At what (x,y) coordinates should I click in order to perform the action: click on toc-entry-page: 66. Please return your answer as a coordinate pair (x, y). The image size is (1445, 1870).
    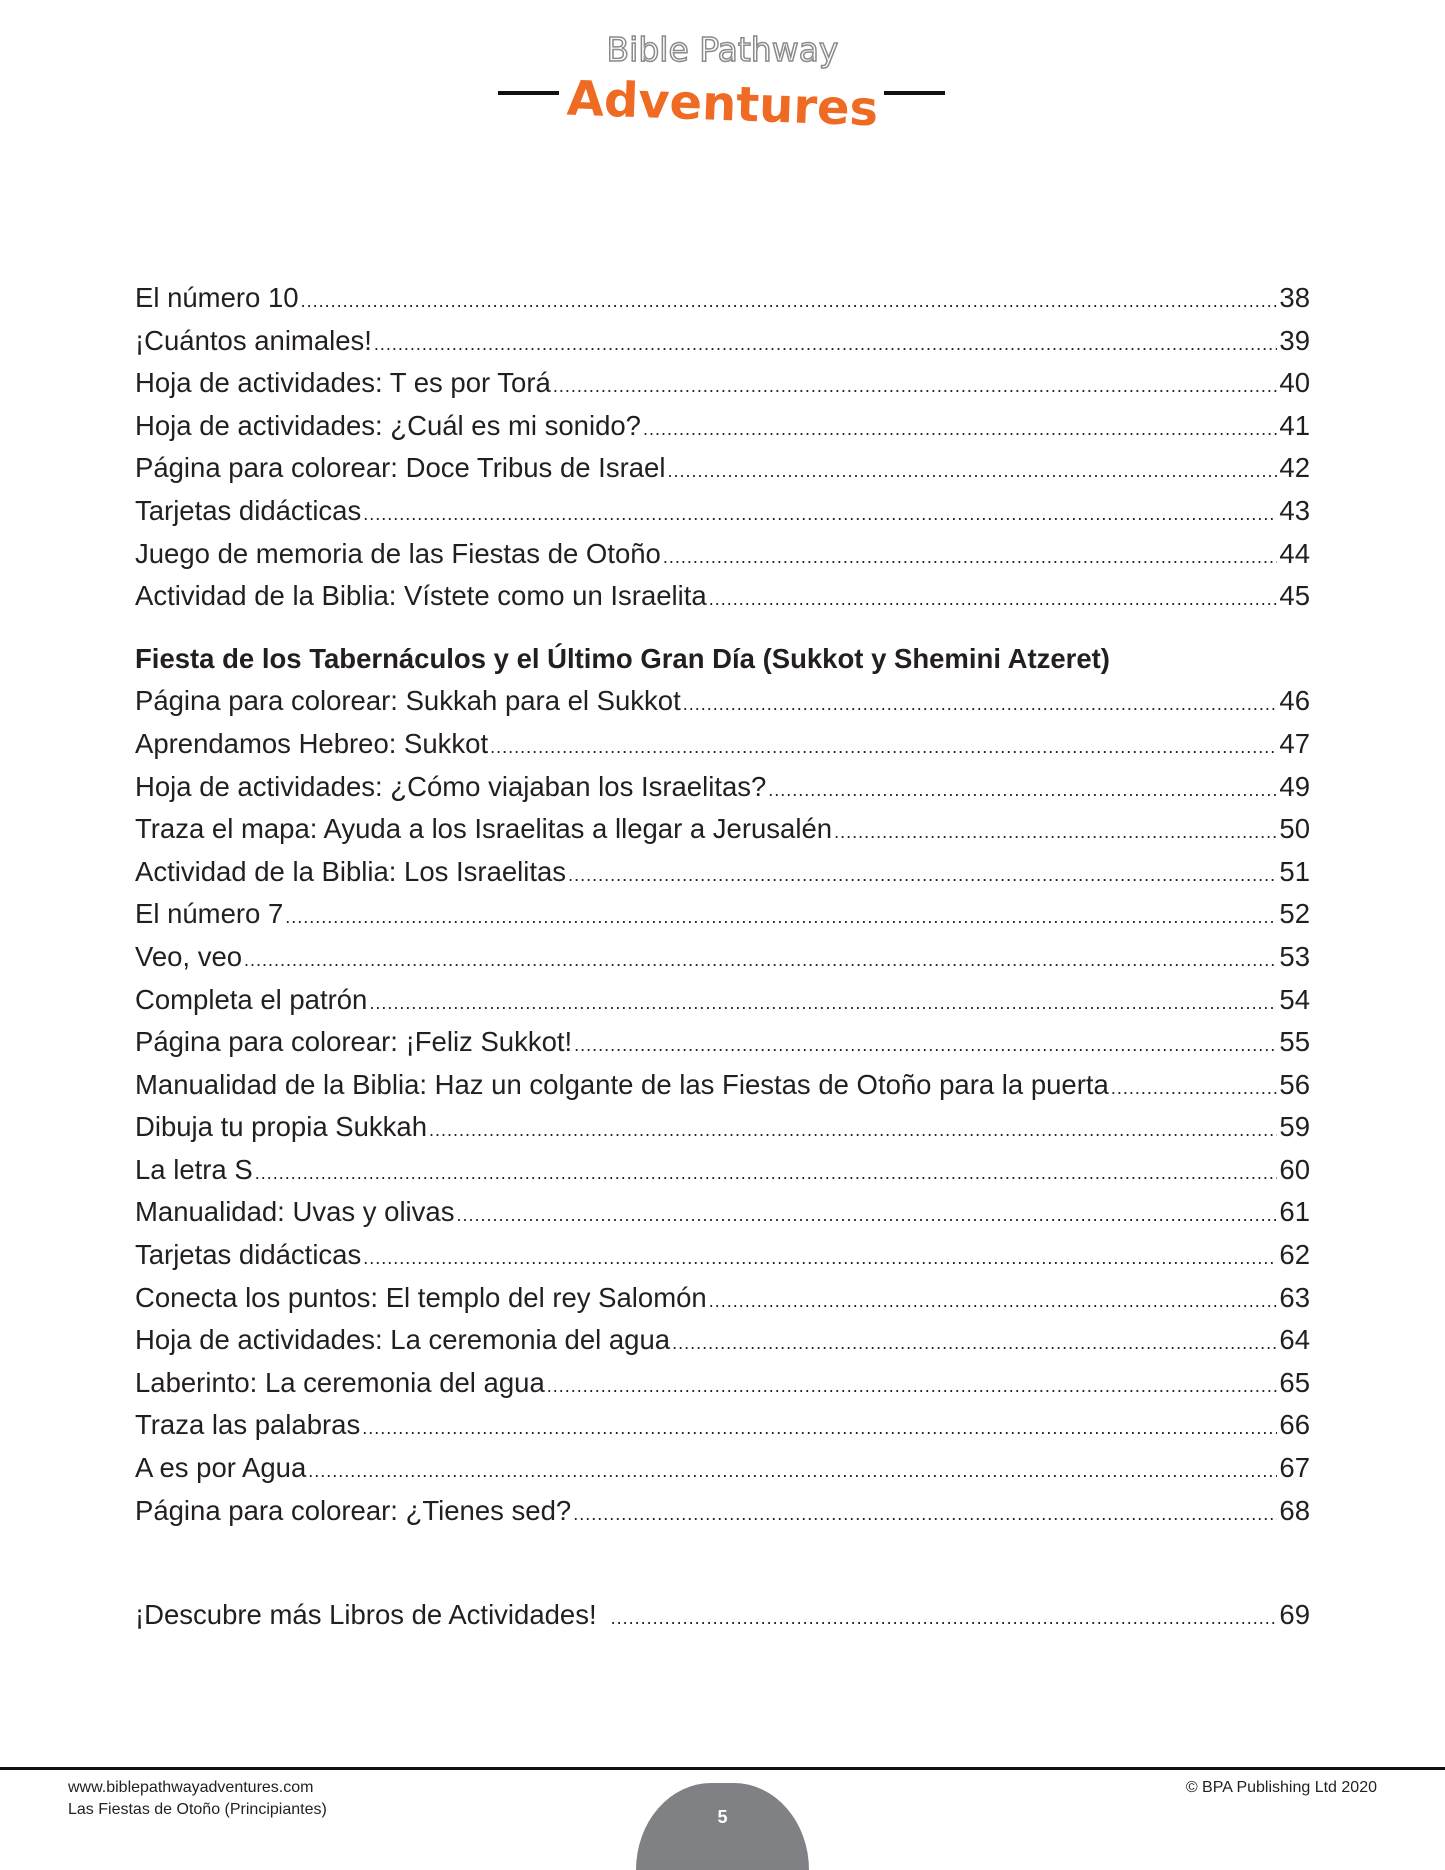
    Looking at the image, I should click on (1294, 1425).